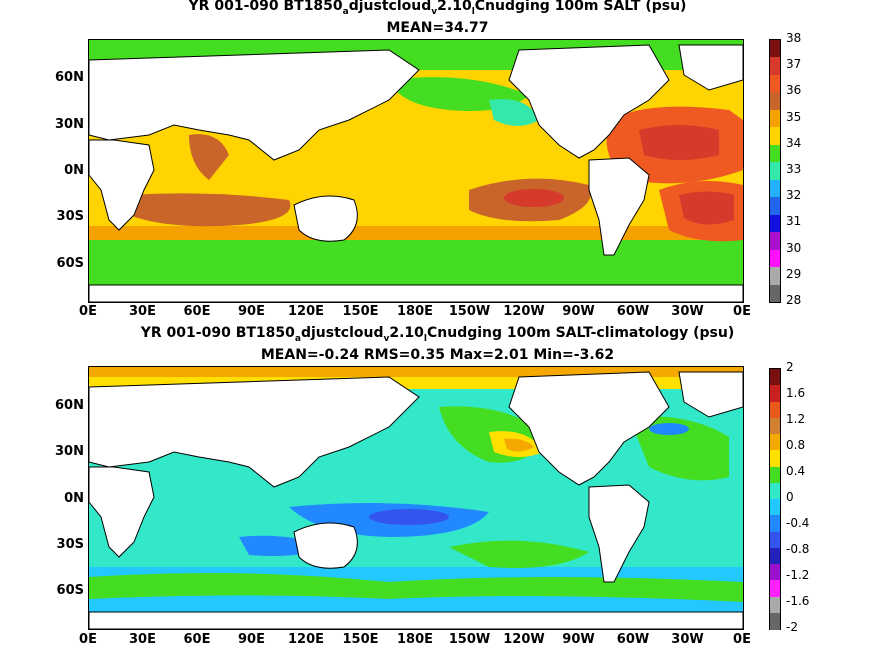 This screenshot has width=875, height=656. I want to click on north-america-landmass, so click(589, 101).